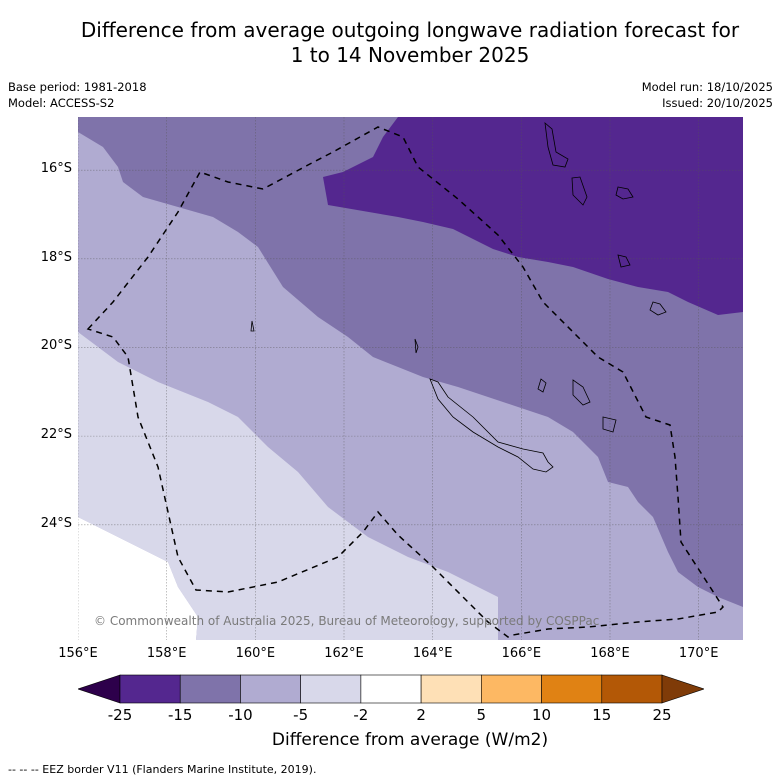 The width and height of the screenshot is (781, 781). What do you see at coordinates (579, 191) in the screenshot?
I see `island-vanuatu-malekula` at bounding box center [579, 191].